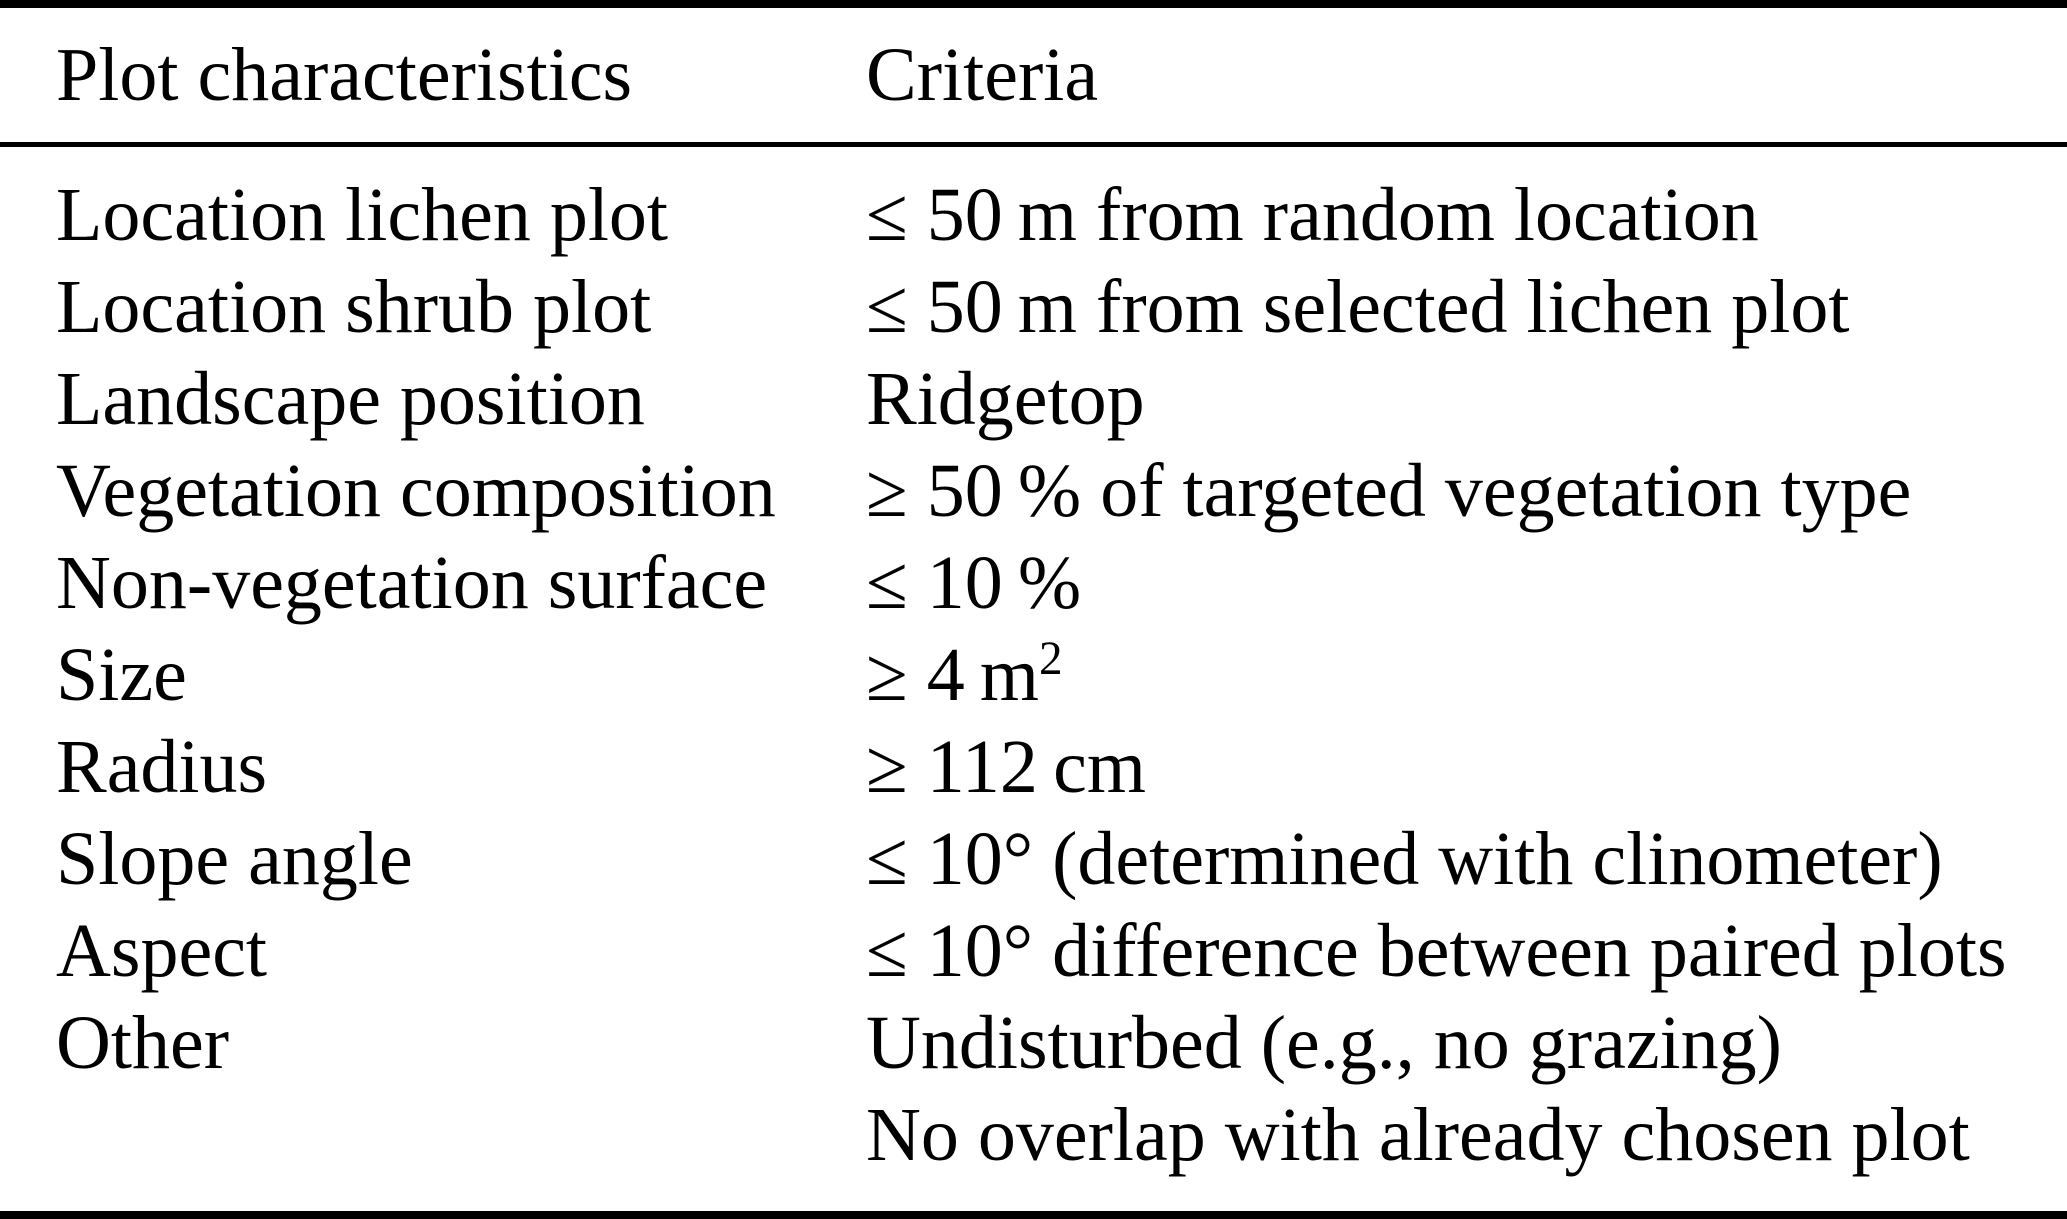  I want to click on criteria-cell: Undisturbed (e.g., no grazing), so click(1324, 1043).